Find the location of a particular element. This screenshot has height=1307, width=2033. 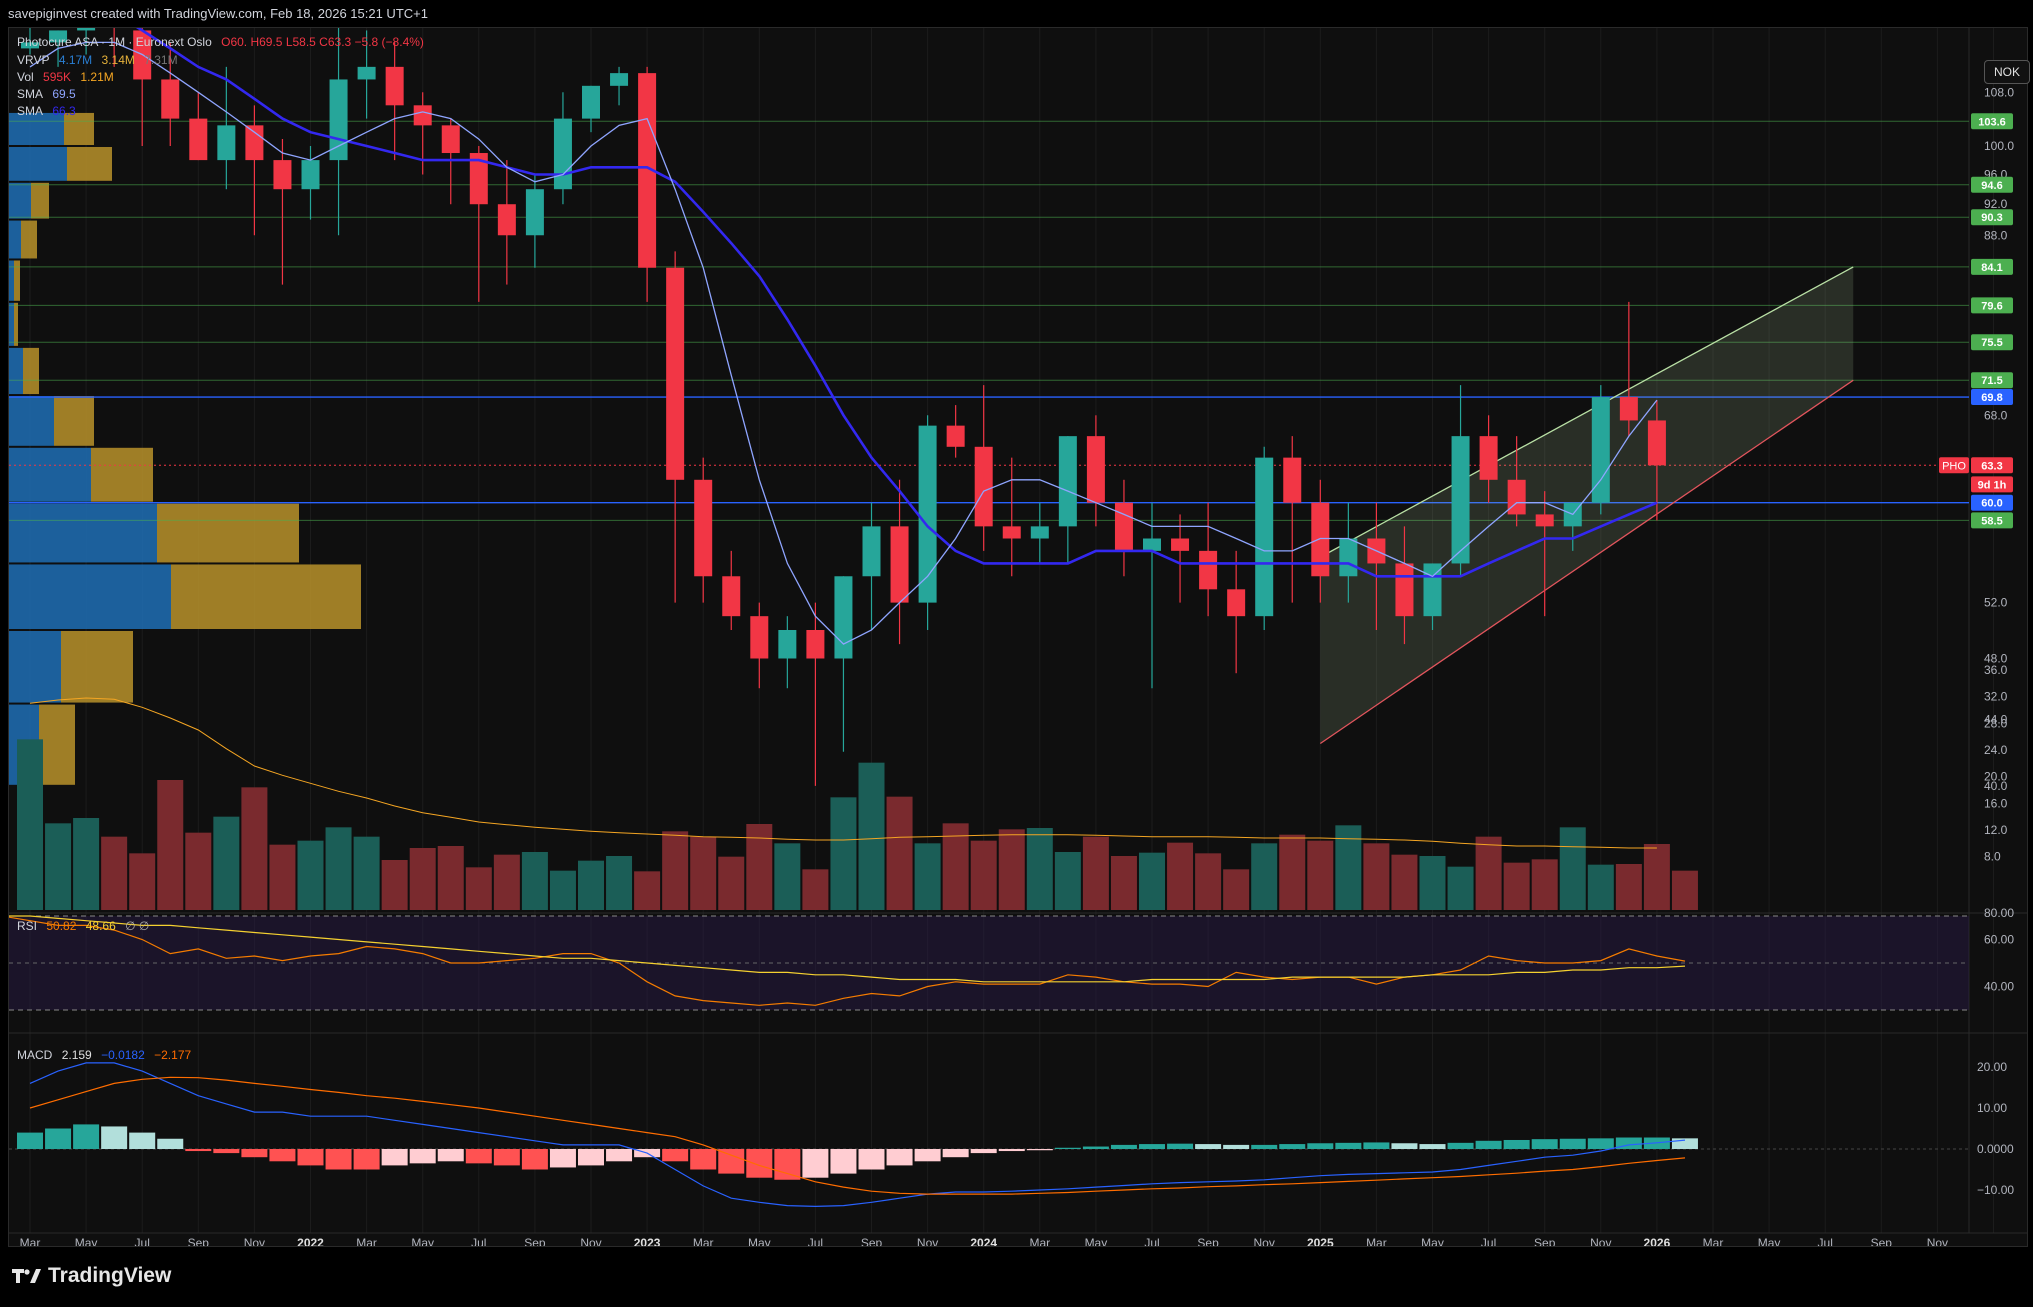

macd-val-1: 2.159 is located at coordinates (76, 1055).